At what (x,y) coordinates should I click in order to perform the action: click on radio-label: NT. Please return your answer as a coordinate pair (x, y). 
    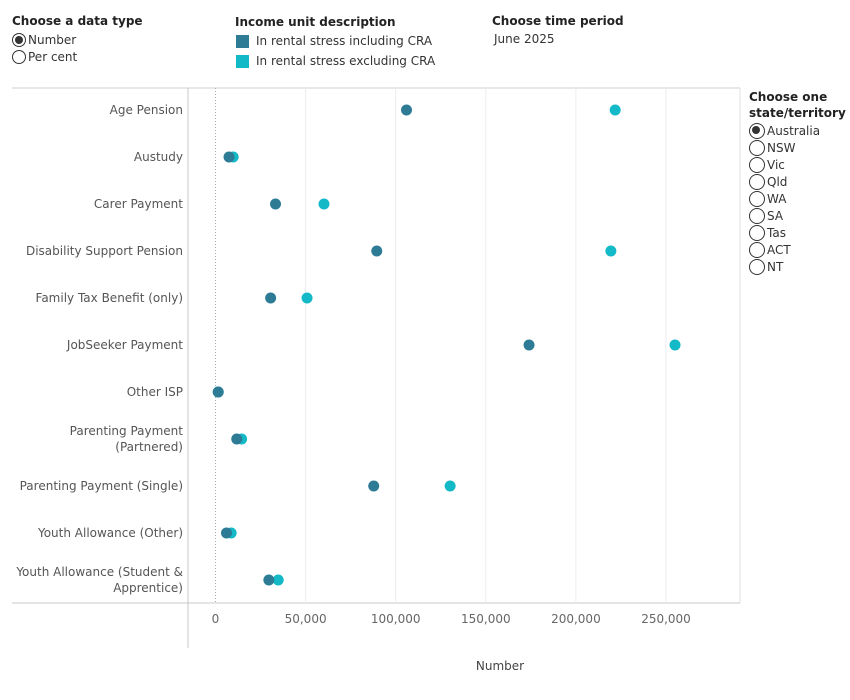
    Looking at the image, I should click on (775, 266).